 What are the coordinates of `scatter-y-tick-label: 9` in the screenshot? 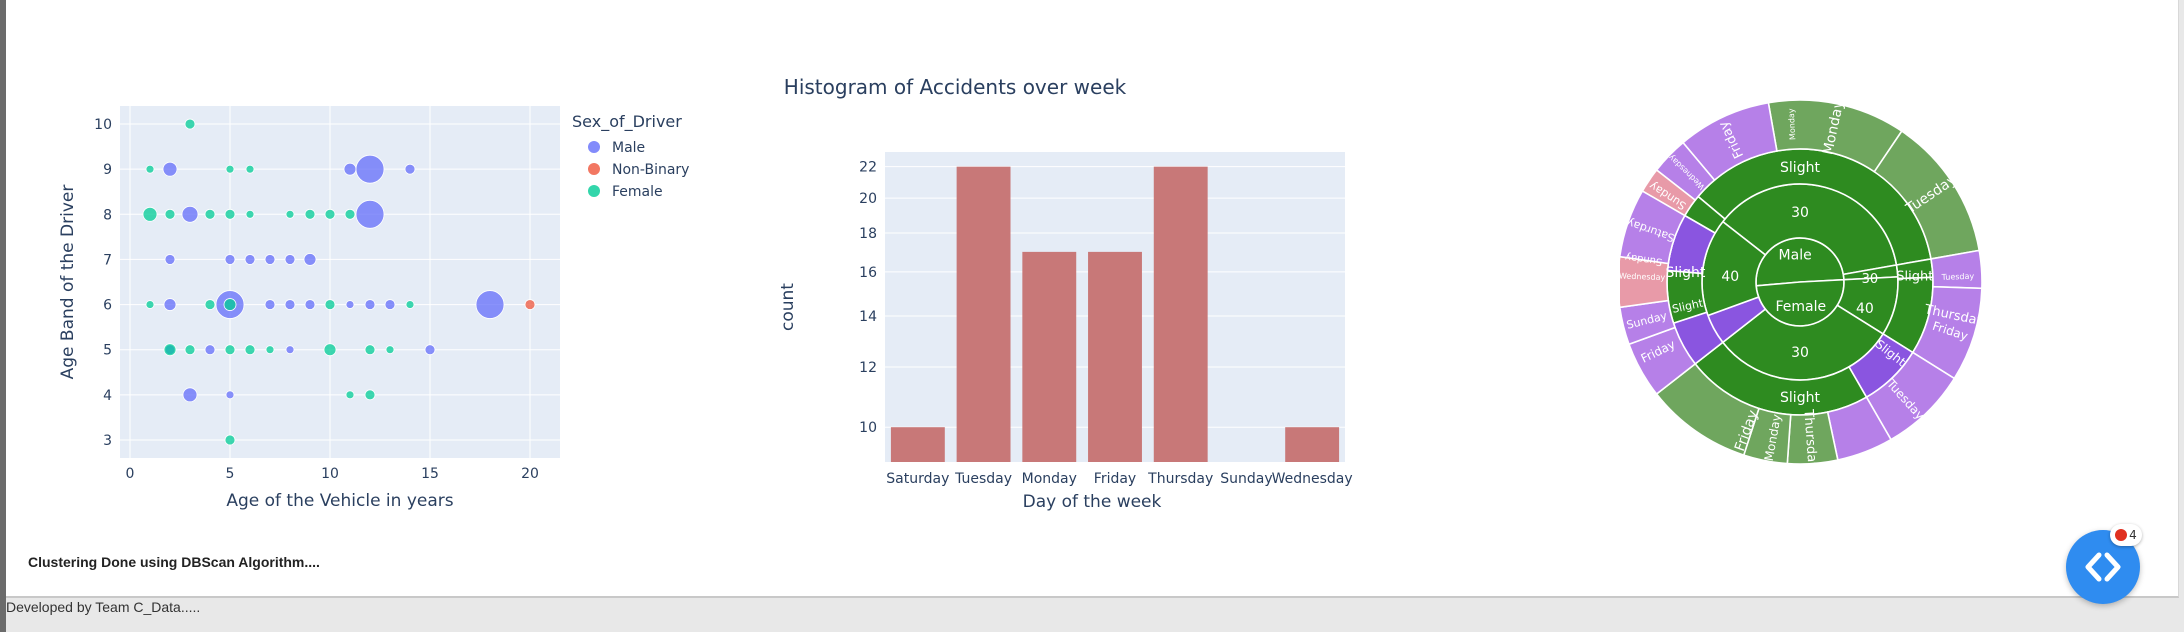 It's located at (107, 170).